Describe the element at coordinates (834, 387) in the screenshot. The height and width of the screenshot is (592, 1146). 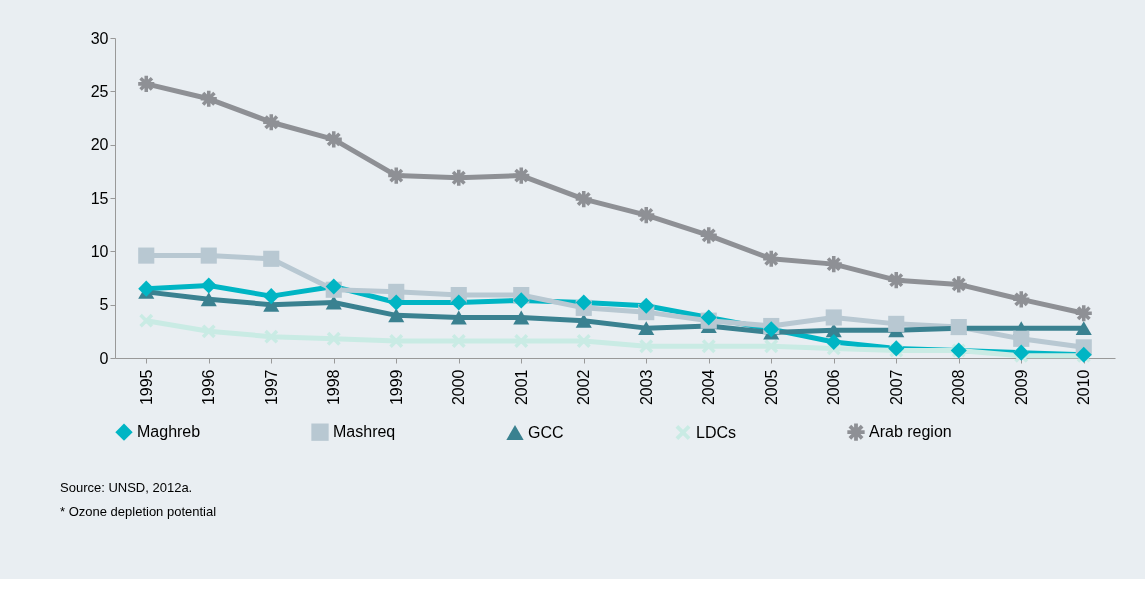
I see `x-tick-label: 2006` at that location.